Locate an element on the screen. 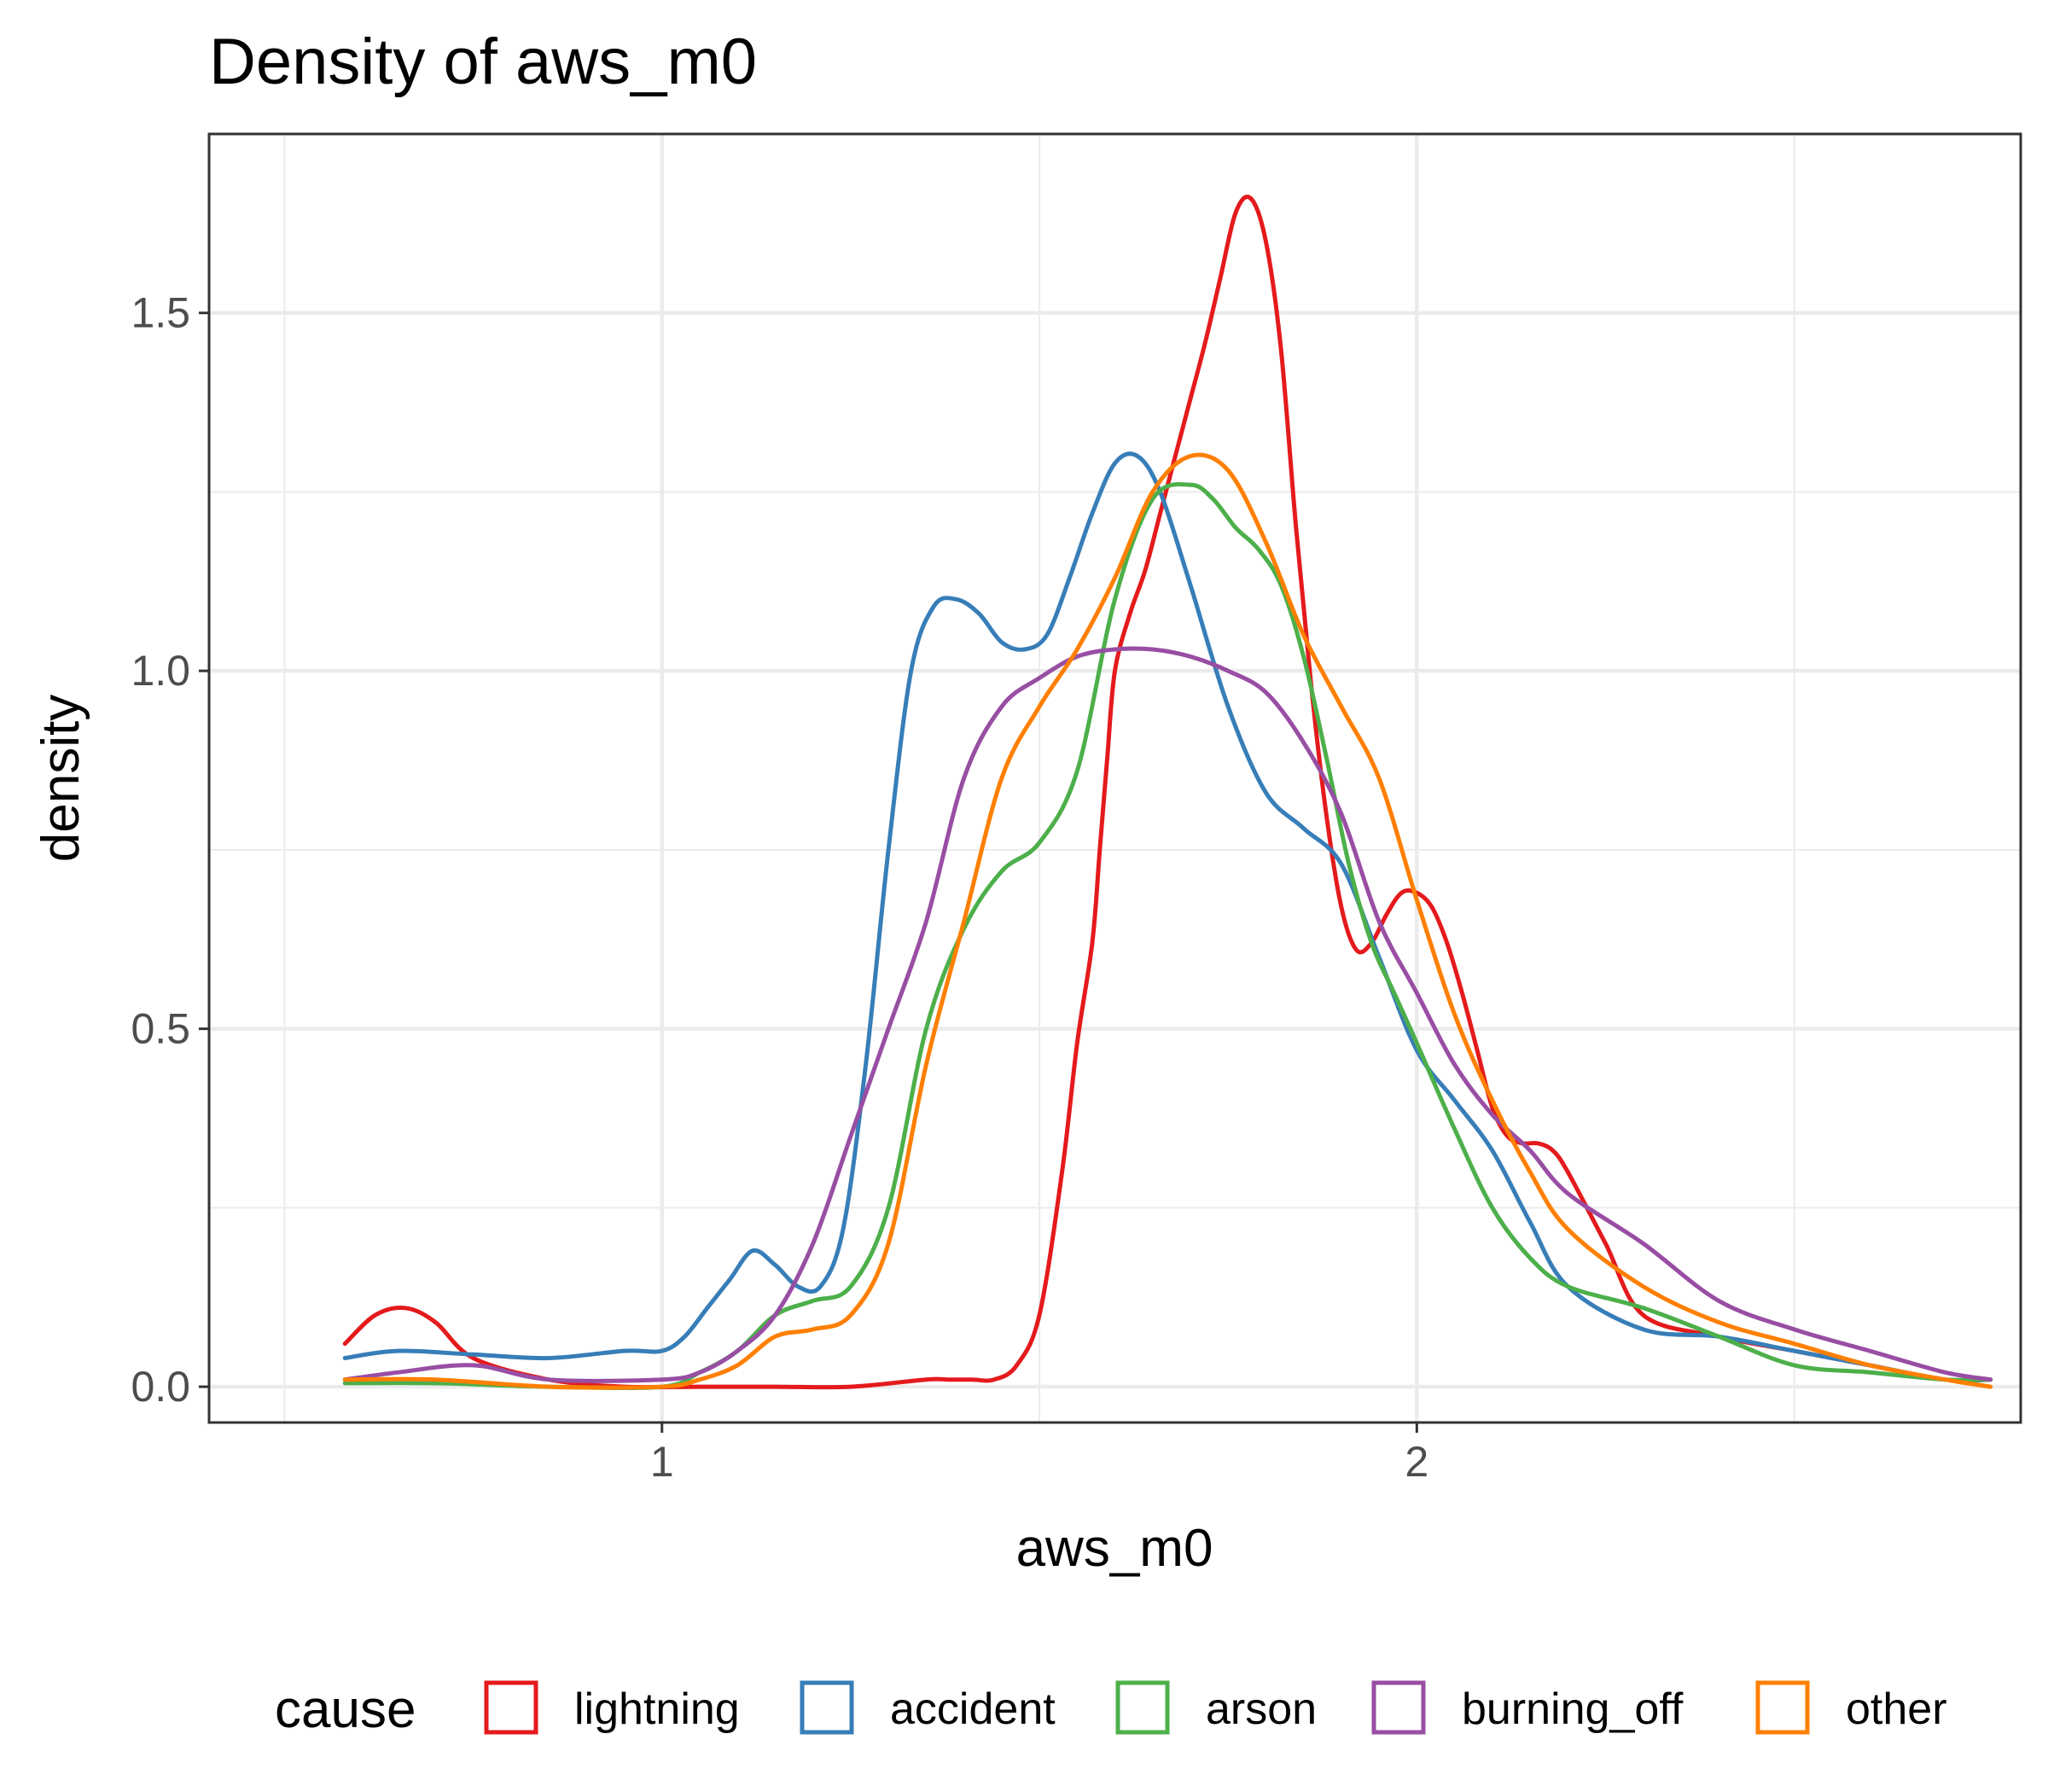 Image resolution: width=2048 pixels, height=1792 pixels. x-axis-title: aws_m0 is located at coordinates (1114, 1548).